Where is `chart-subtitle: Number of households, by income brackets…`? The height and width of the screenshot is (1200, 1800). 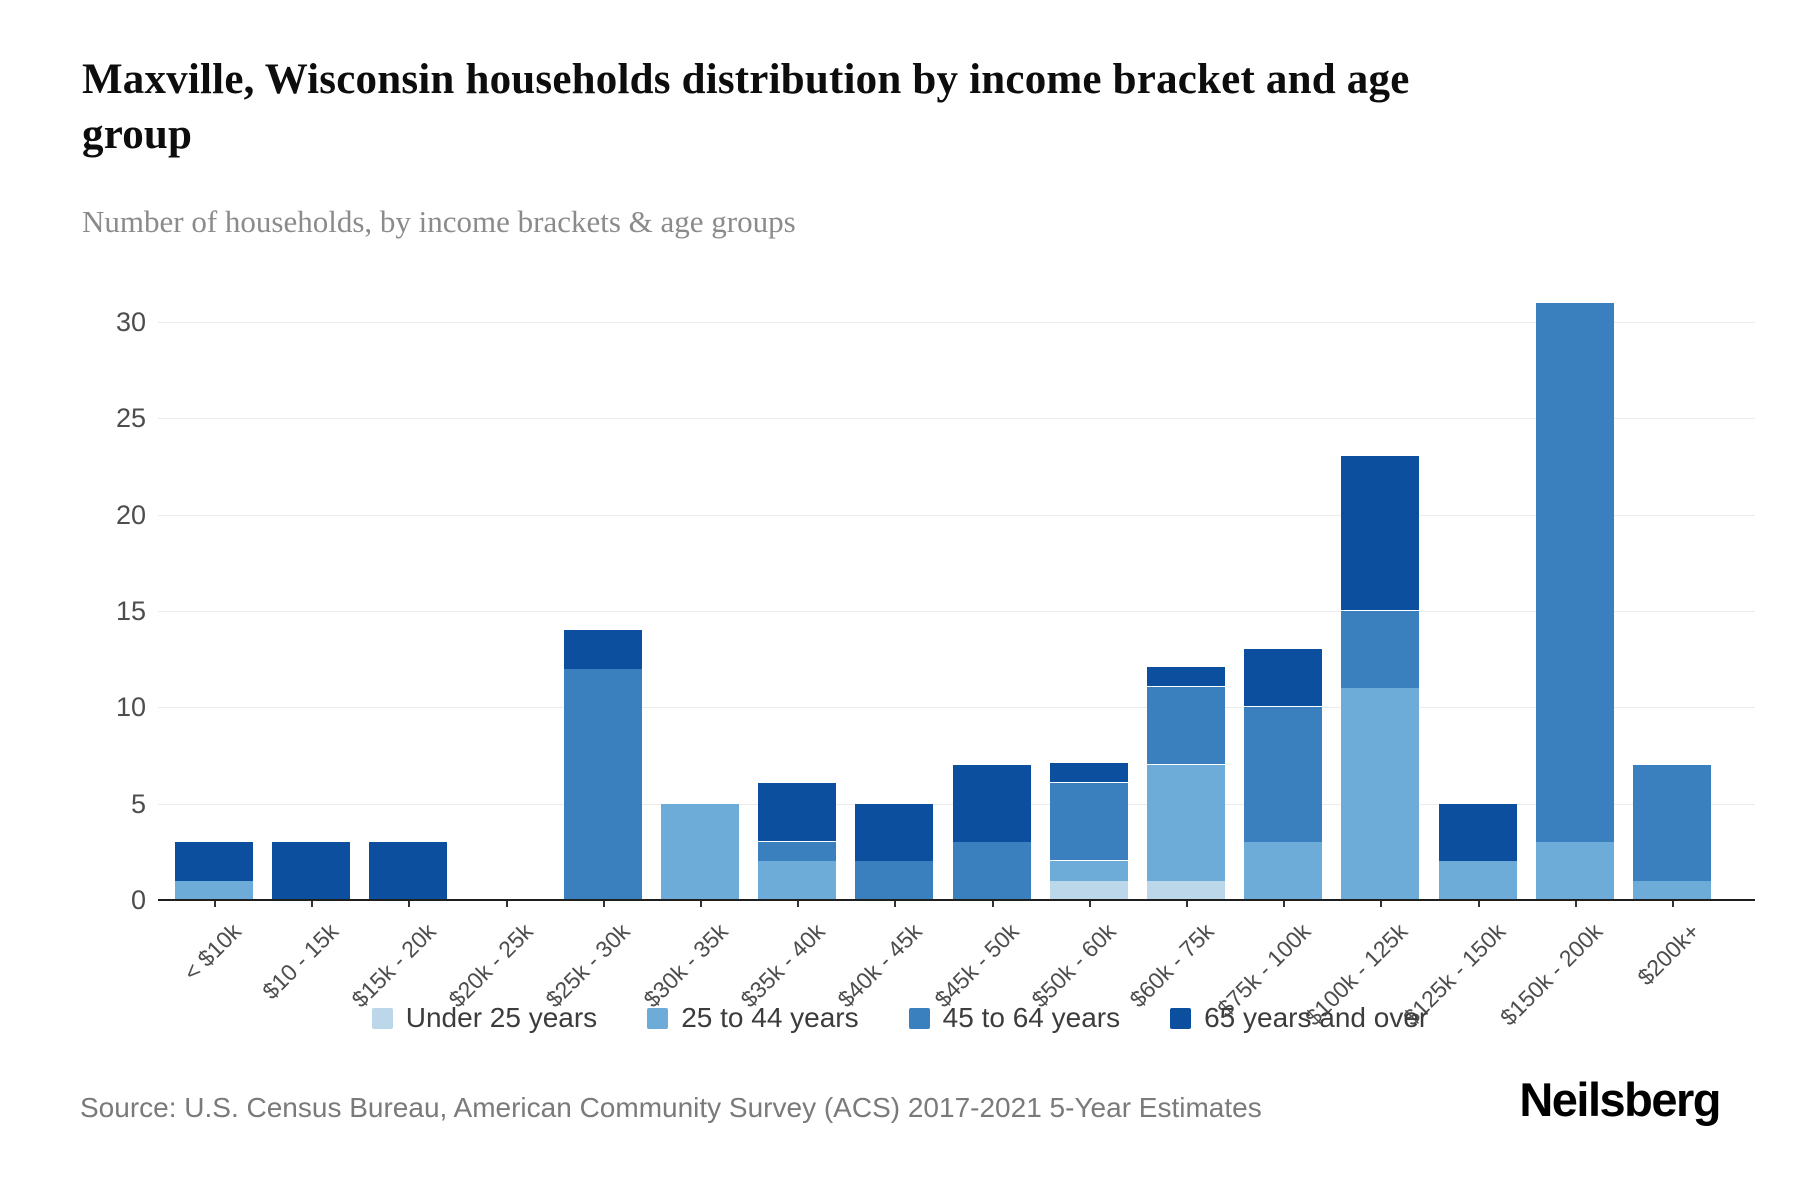 chart-subtitle: Number of households, by income brackets… is located at coordinates (439, 221).